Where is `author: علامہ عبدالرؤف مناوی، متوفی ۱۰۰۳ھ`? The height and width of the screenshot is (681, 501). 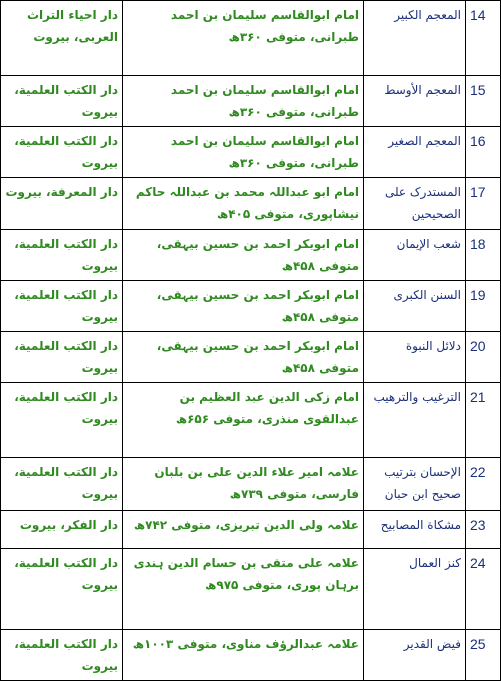 author: علامہ عبدالرؤف مناوی، متوفی ۱۰۰۳ھ is located at coordinates (243, 655).